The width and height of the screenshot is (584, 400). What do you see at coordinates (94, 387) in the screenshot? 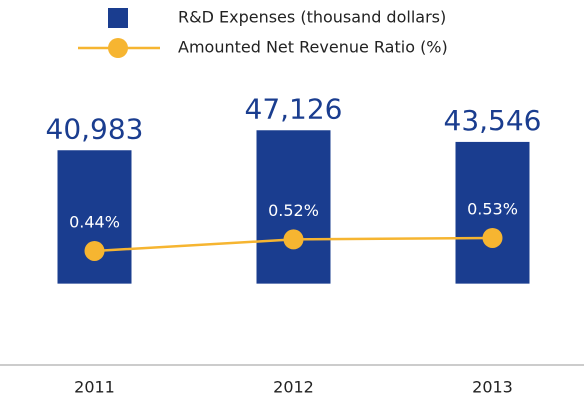
I see `x-tick-label: 2011` at bounding box center [94, 387].